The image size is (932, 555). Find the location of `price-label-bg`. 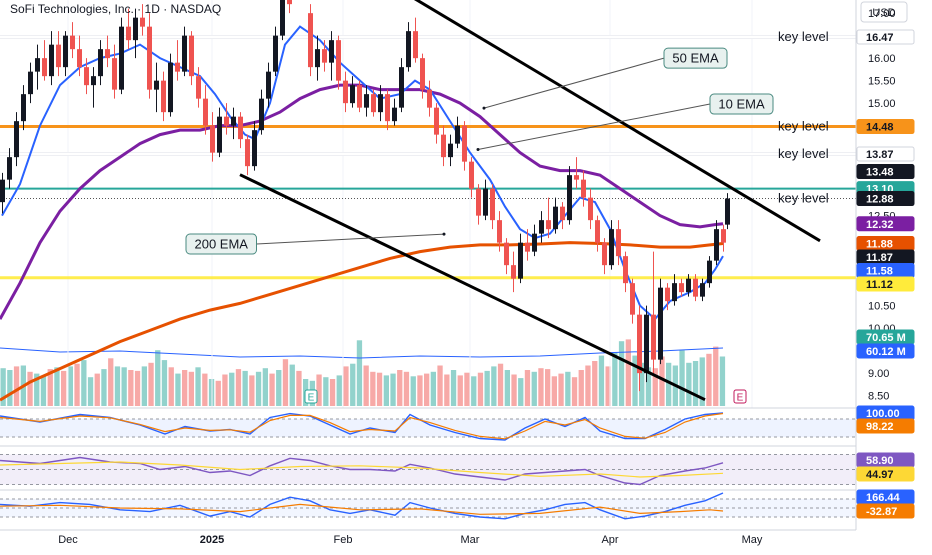

price-label-bg is located at coordinates (885, 172).